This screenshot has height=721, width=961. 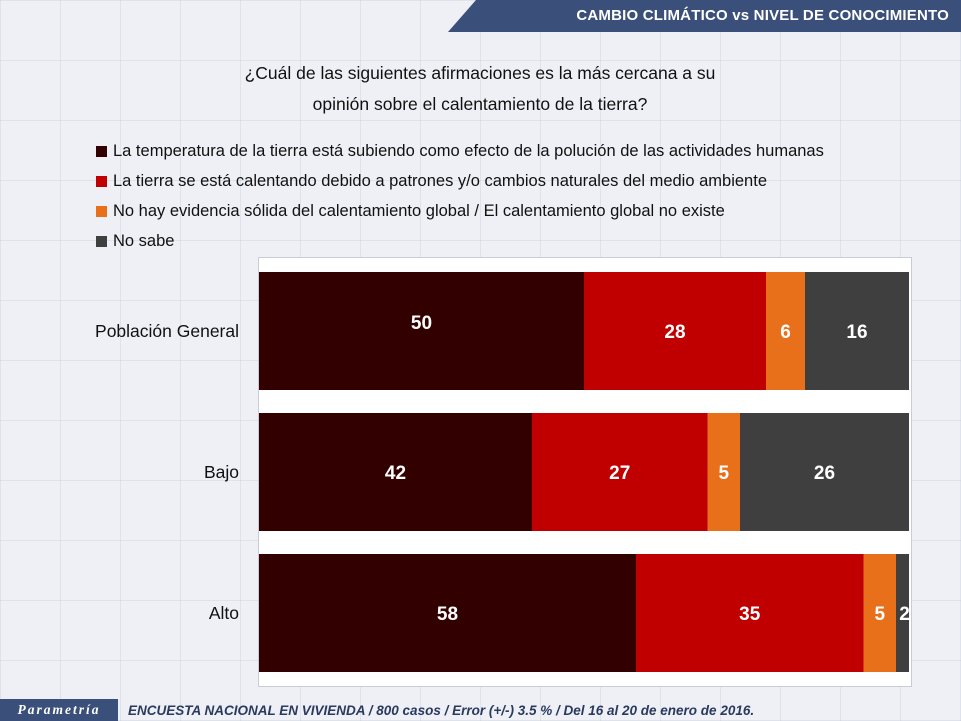 I want to click on data-label: 2, so click(x=904, y=614).